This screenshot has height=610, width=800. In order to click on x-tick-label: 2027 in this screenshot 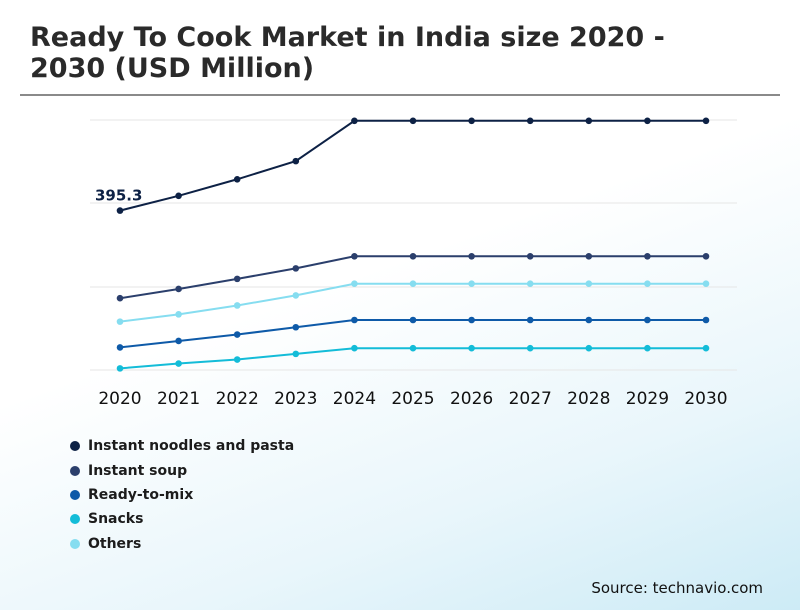, I will do `click(530, 399)`.